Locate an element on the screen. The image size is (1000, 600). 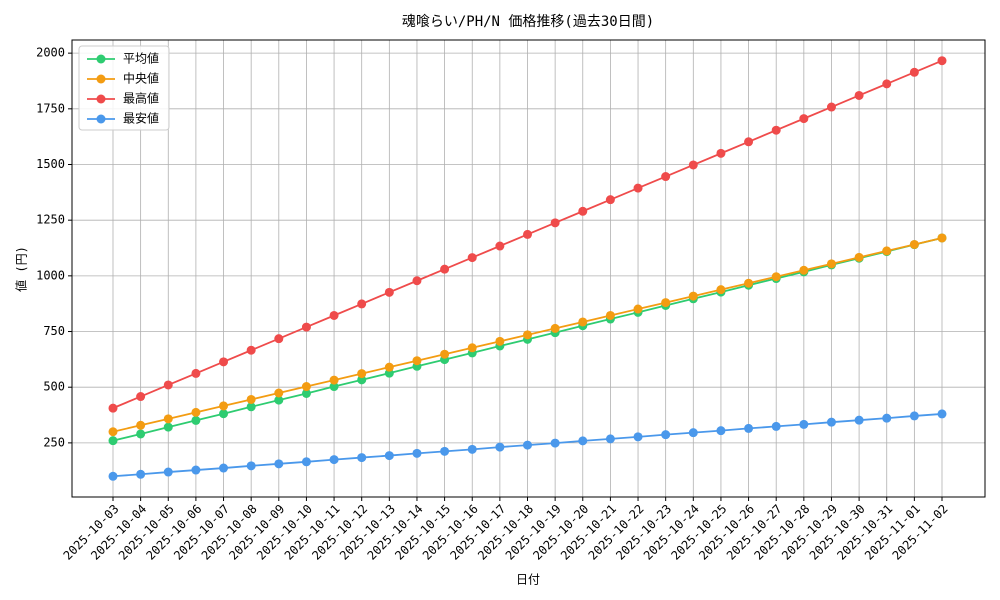
y-tick-label: 2000 is located at coordinates (50, 53).